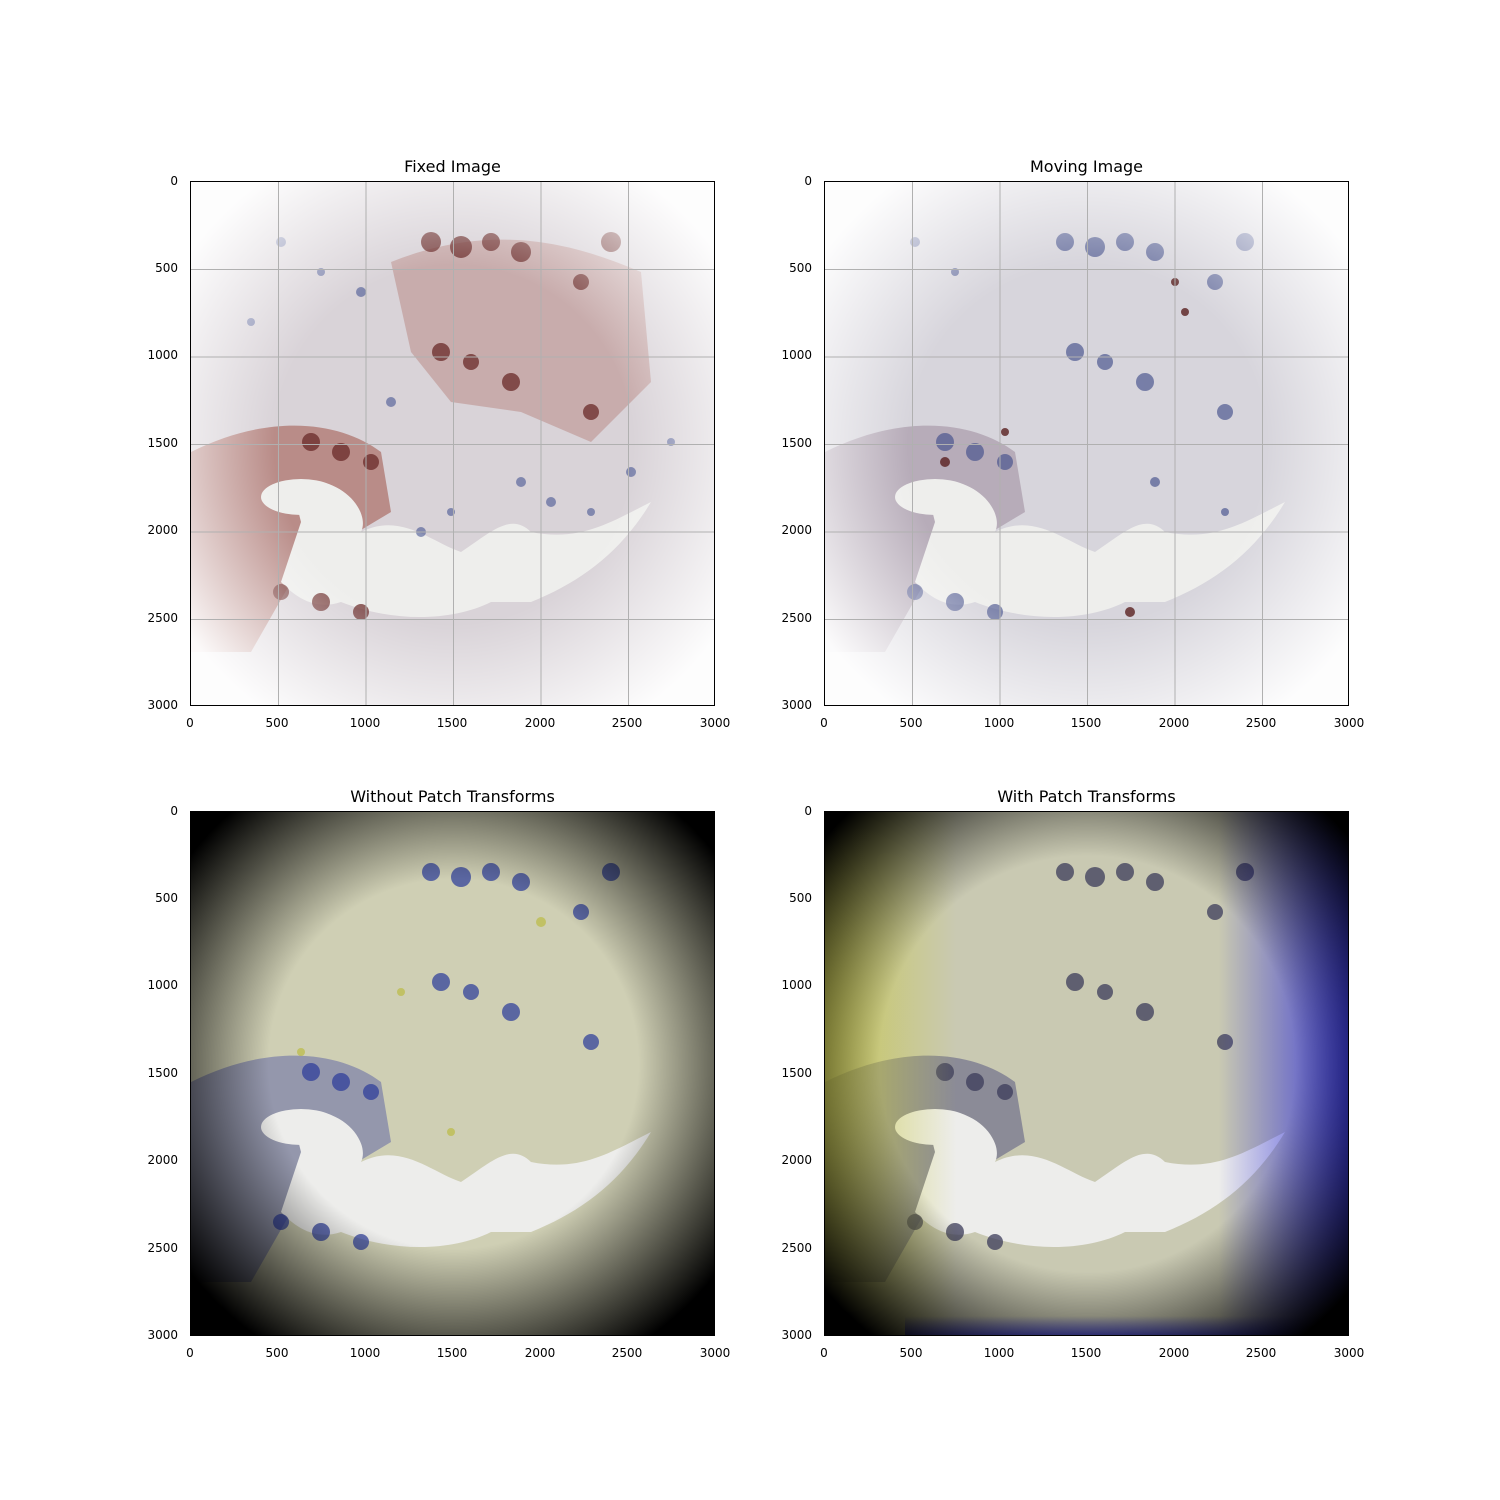 This screenshot has height=1500, width=1500. What do you see at coordinates (452, 796) in the screenshot?
I see `panel-title: Without Patch Transforms` at bounding box center [452, 796].